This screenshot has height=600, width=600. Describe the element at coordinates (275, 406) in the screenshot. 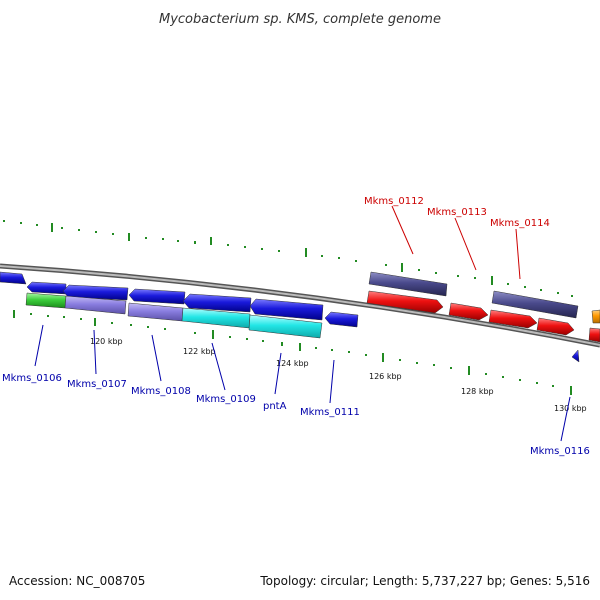

I see `gene-label-pnta: pntA` at that location.